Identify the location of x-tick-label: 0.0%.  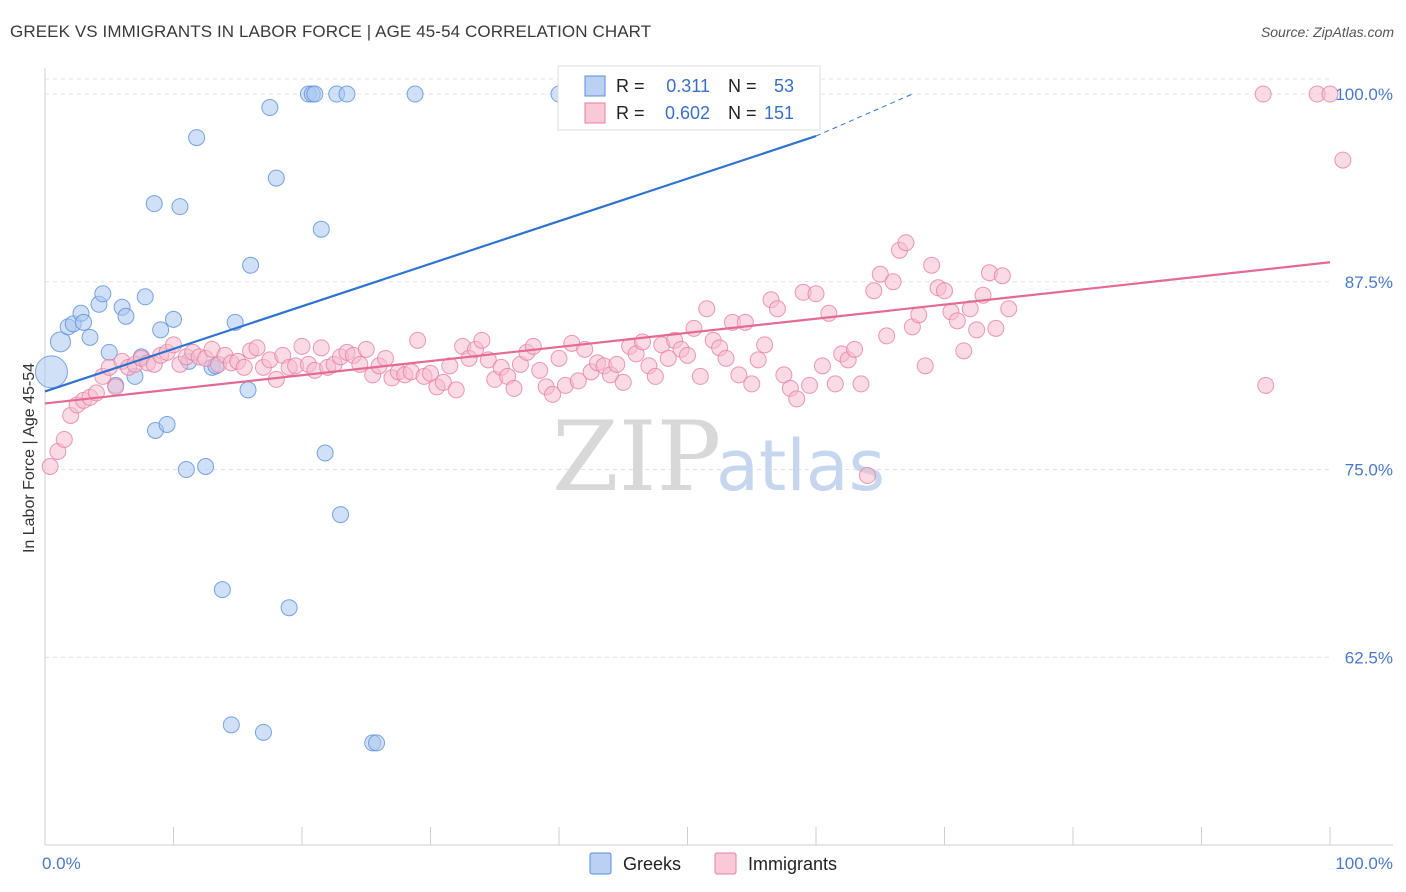
(61, 863).